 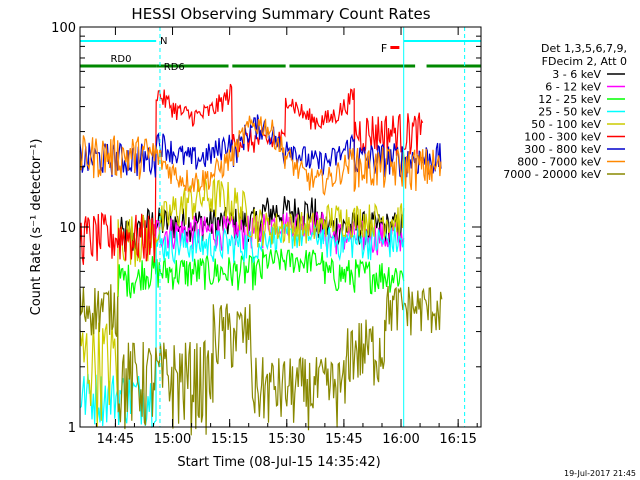 What do you see at coordinates (278, 462) in the screenshot?
I see `x-axis-label: Start Time (08-Jul-15 14:35:42)` at bounding box center [278, 462].